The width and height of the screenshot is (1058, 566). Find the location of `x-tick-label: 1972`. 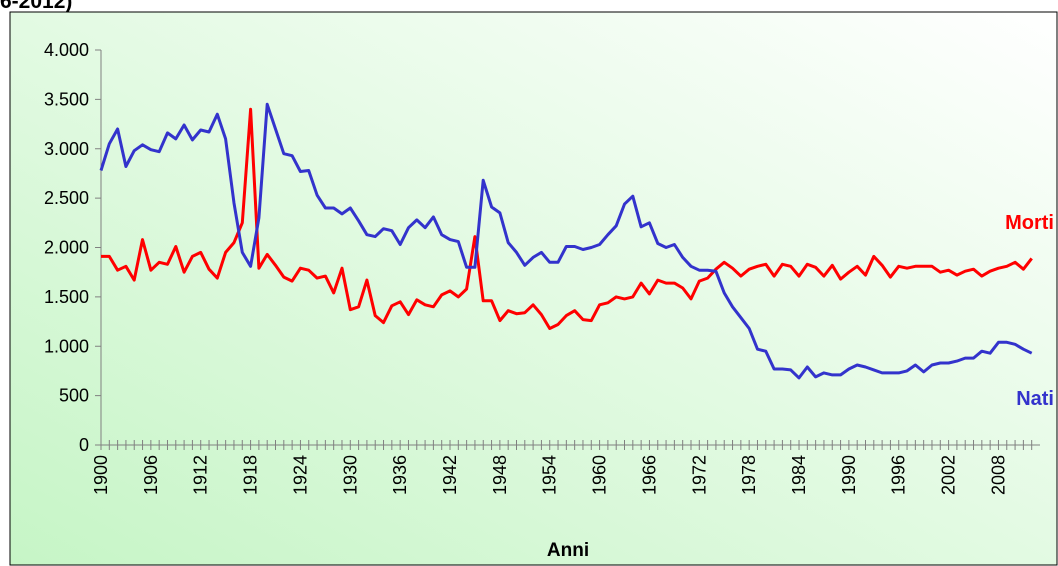

x-tick-label: 1972 is located at coordinates (699, 475).